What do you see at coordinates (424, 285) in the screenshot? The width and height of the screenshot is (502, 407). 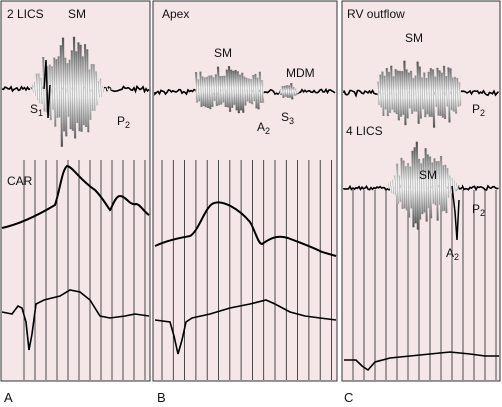 I see `panel-c-gridlines` at bounding box center [424, 285].